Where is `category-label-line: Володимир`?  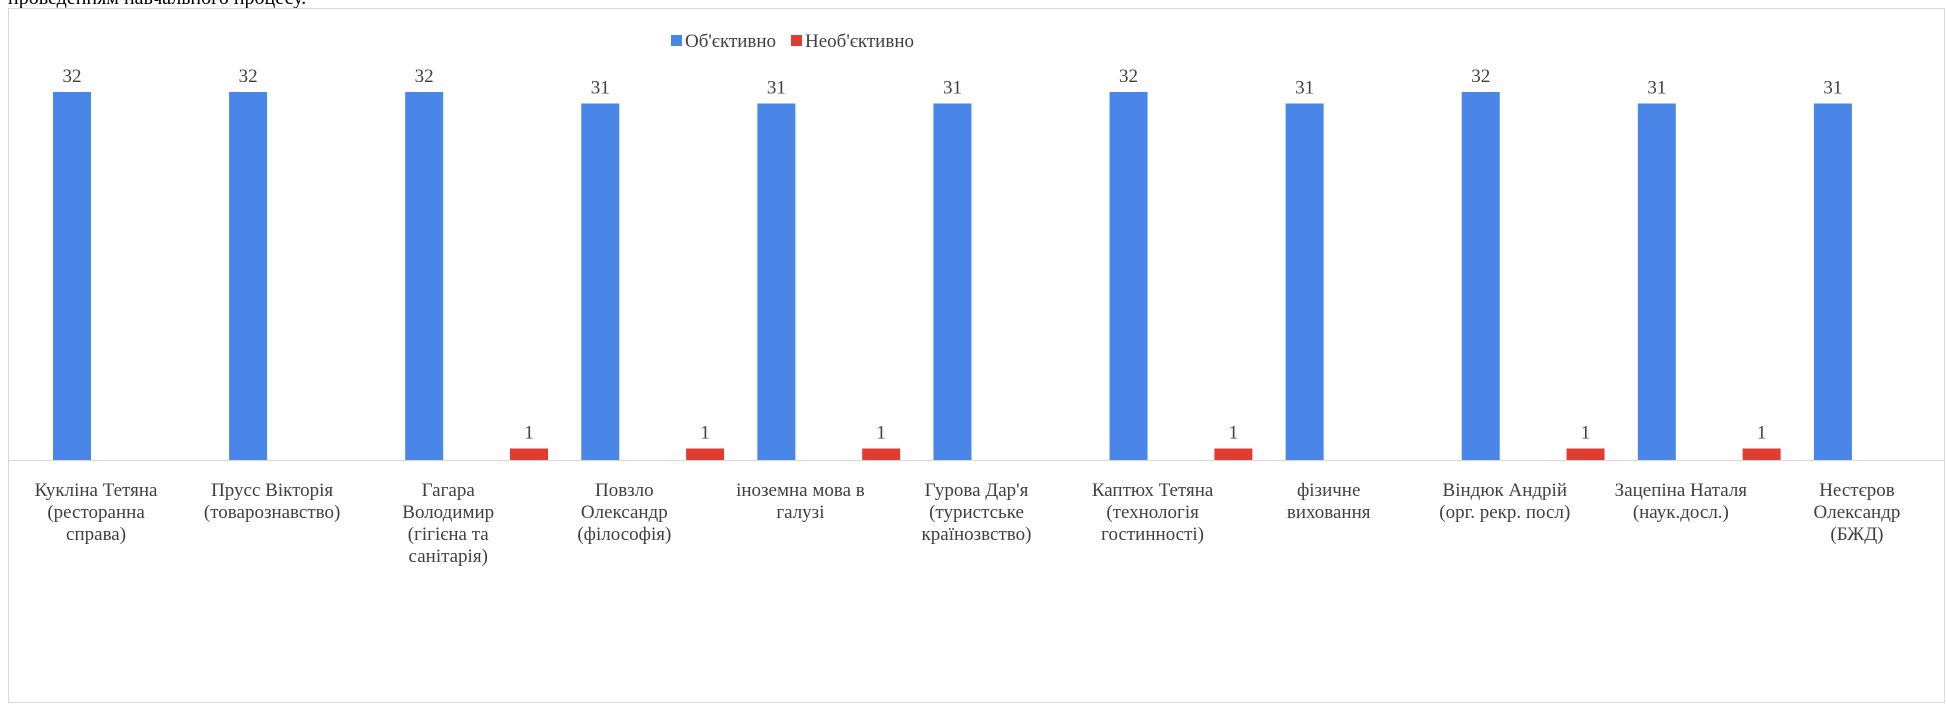 category-label-line: Володимир is located at coordinates (448, 512).